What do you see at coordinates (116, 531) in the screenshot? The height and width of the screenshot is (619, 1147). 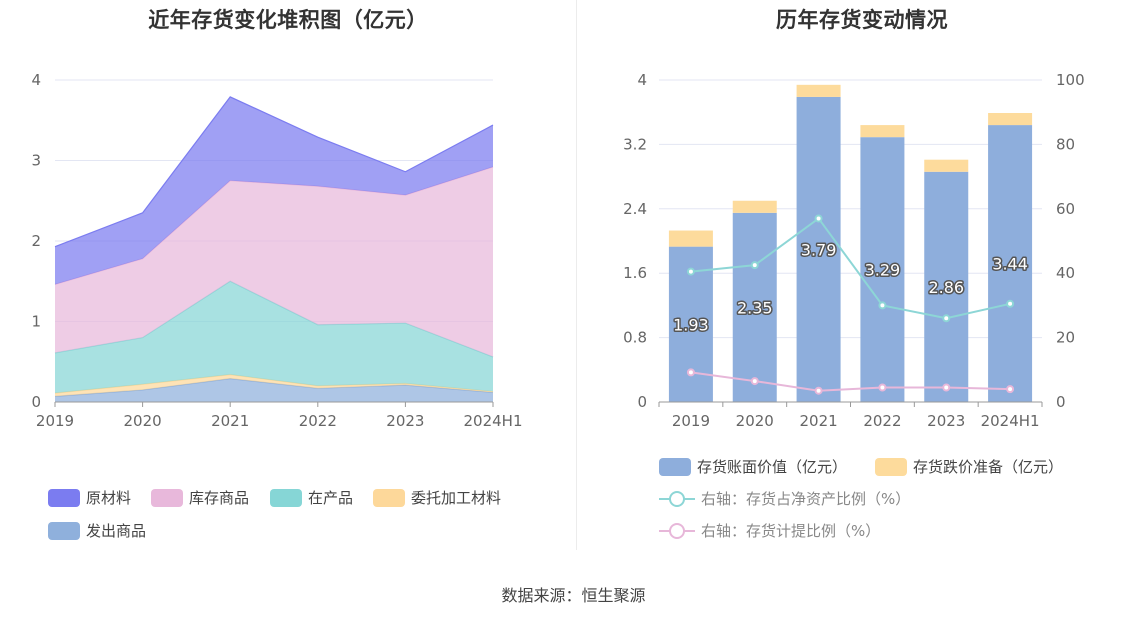 I see `legend-label: 发出商品` at bounding box center [116, 531].